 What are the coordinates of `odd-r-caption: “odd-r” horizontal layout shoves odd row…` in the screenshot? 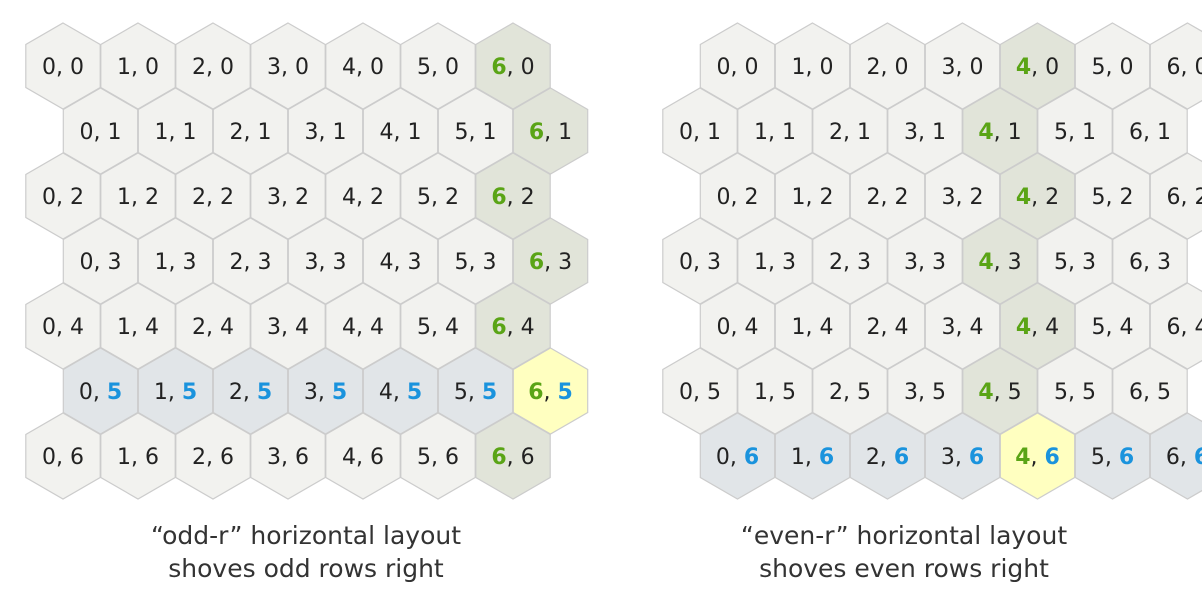 It's located at (306, 552).